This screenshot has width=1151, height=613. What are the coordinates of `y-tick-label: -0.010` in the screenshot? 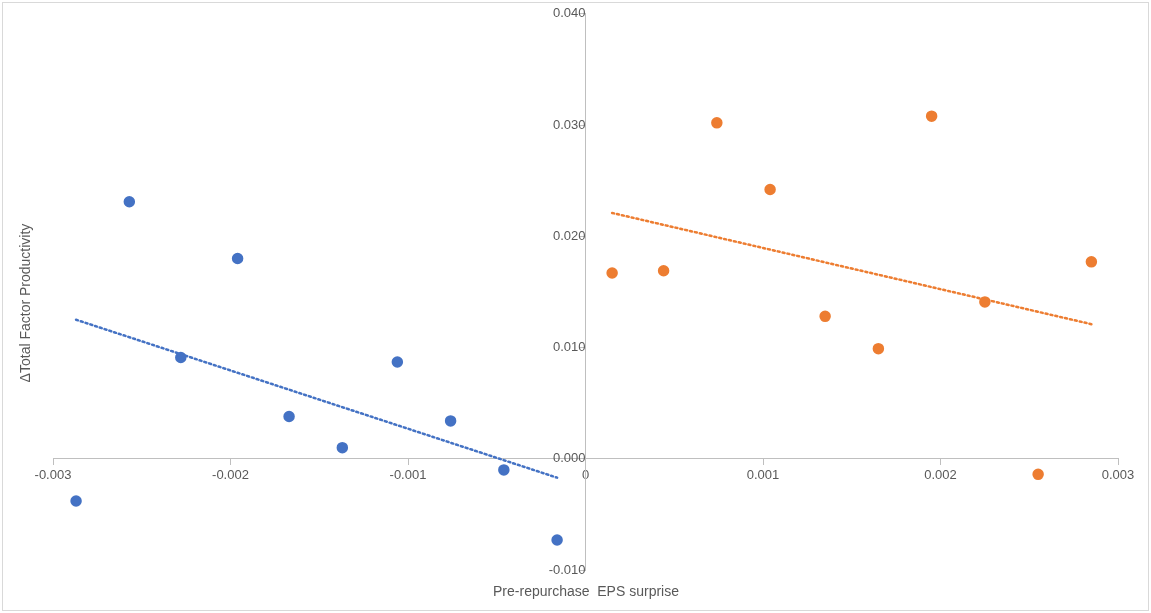 It's located at (567, 569).